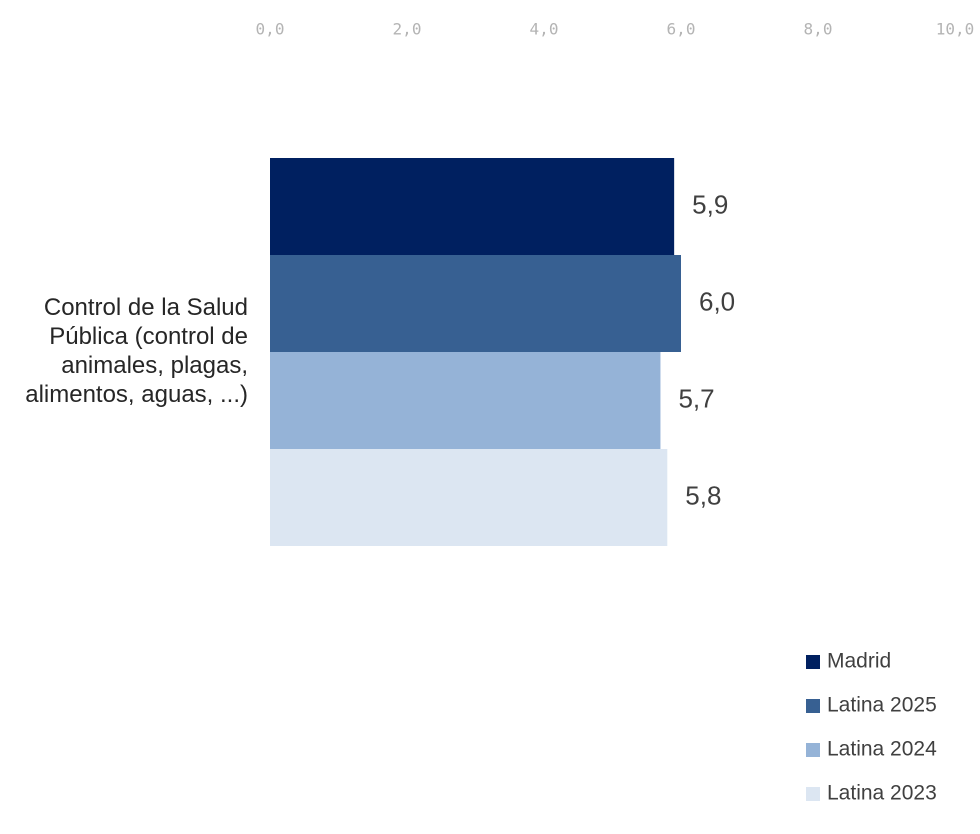 Image resolution: width=980 pixels, height=834 pixels. I want to click on legend-swatch-latina-2023, so click(813, 794).